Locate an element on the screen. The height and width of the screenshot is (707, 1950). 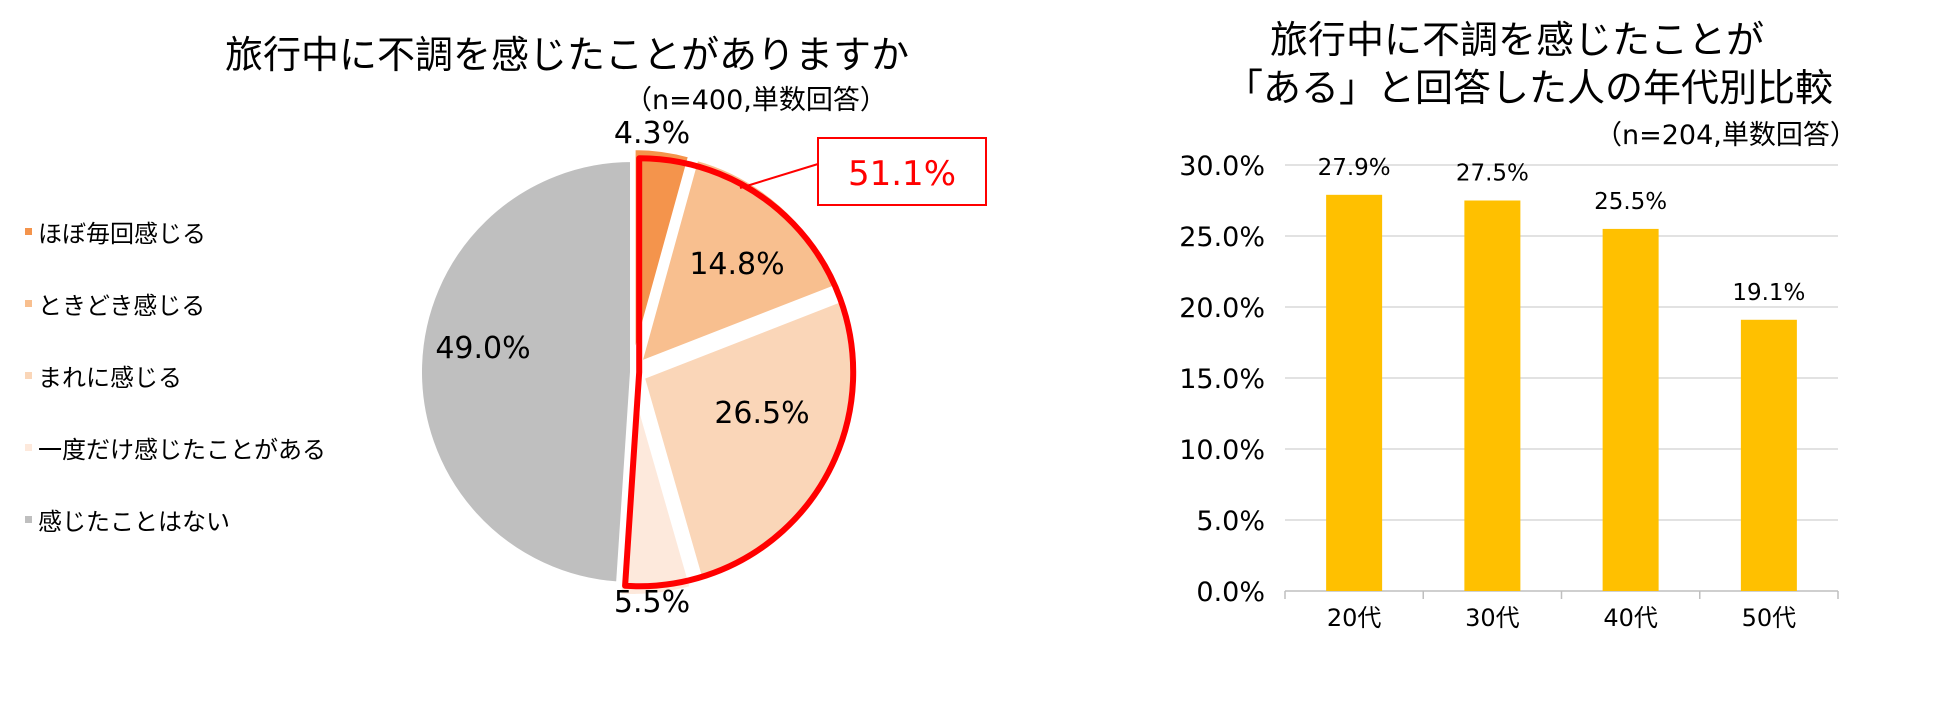
highlight-outline is located at coordinates (739, 372).